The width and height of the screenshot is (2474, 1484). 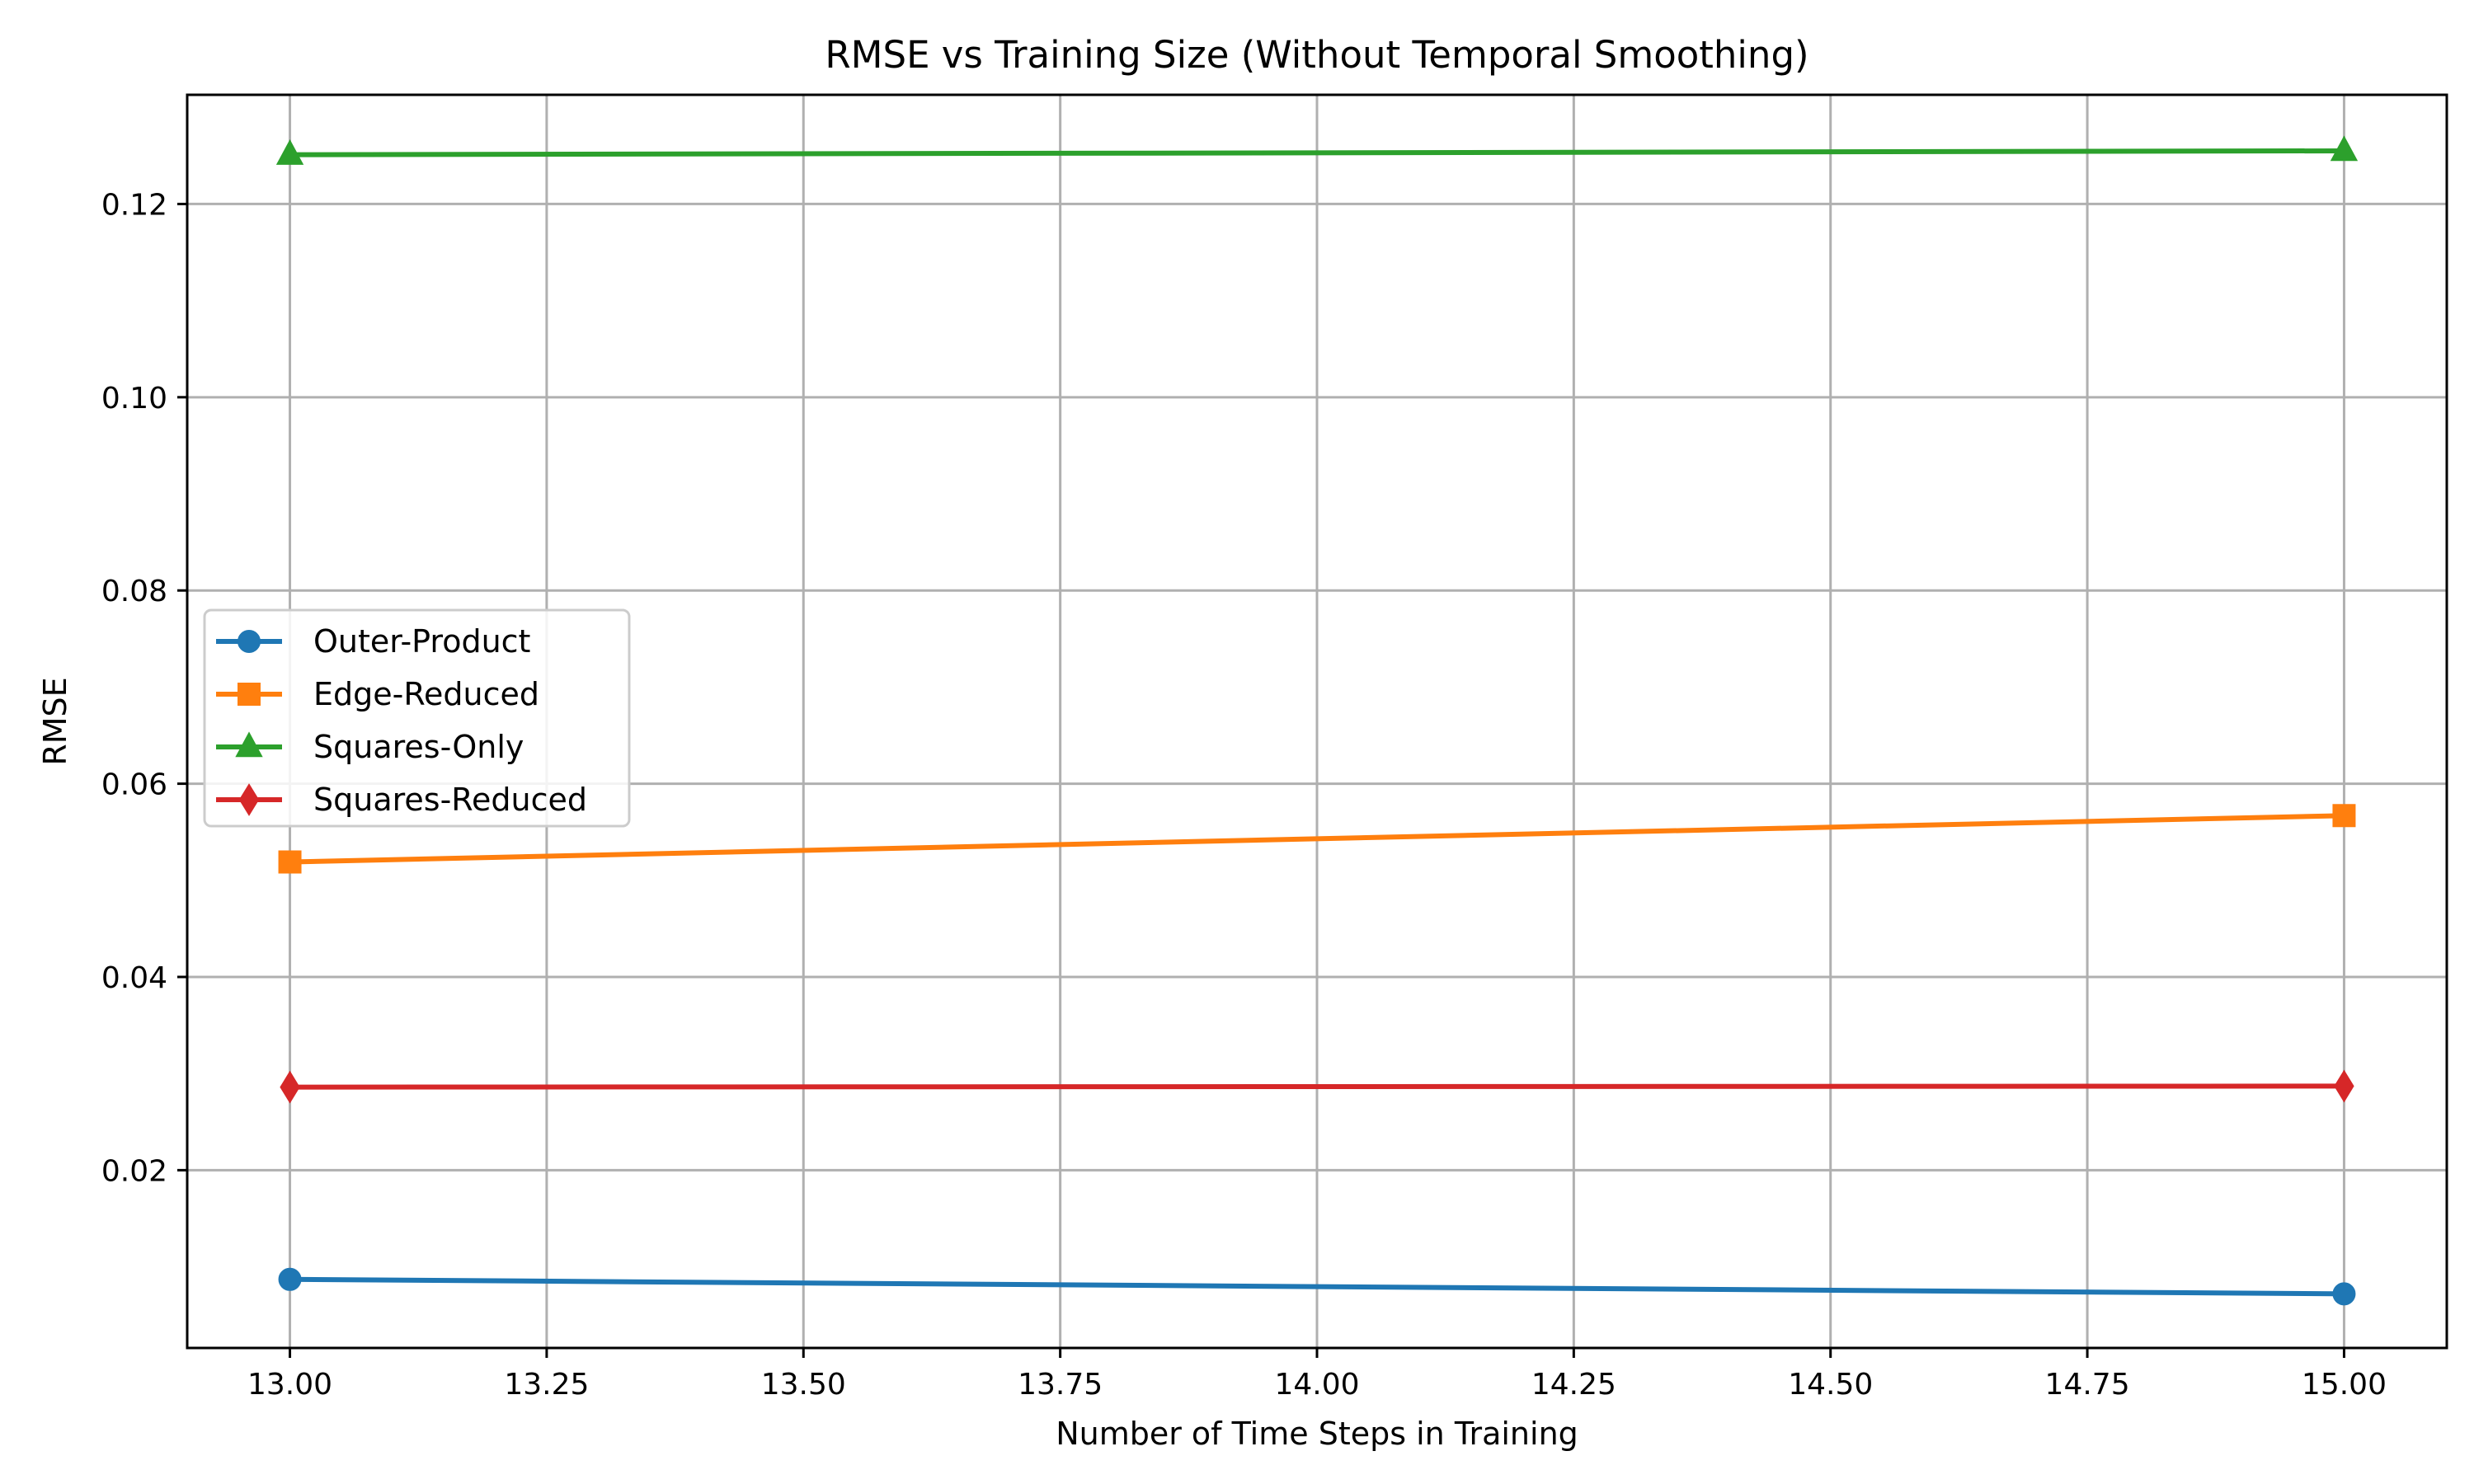 I want to click on legend-box, so click(x=417, y=718).